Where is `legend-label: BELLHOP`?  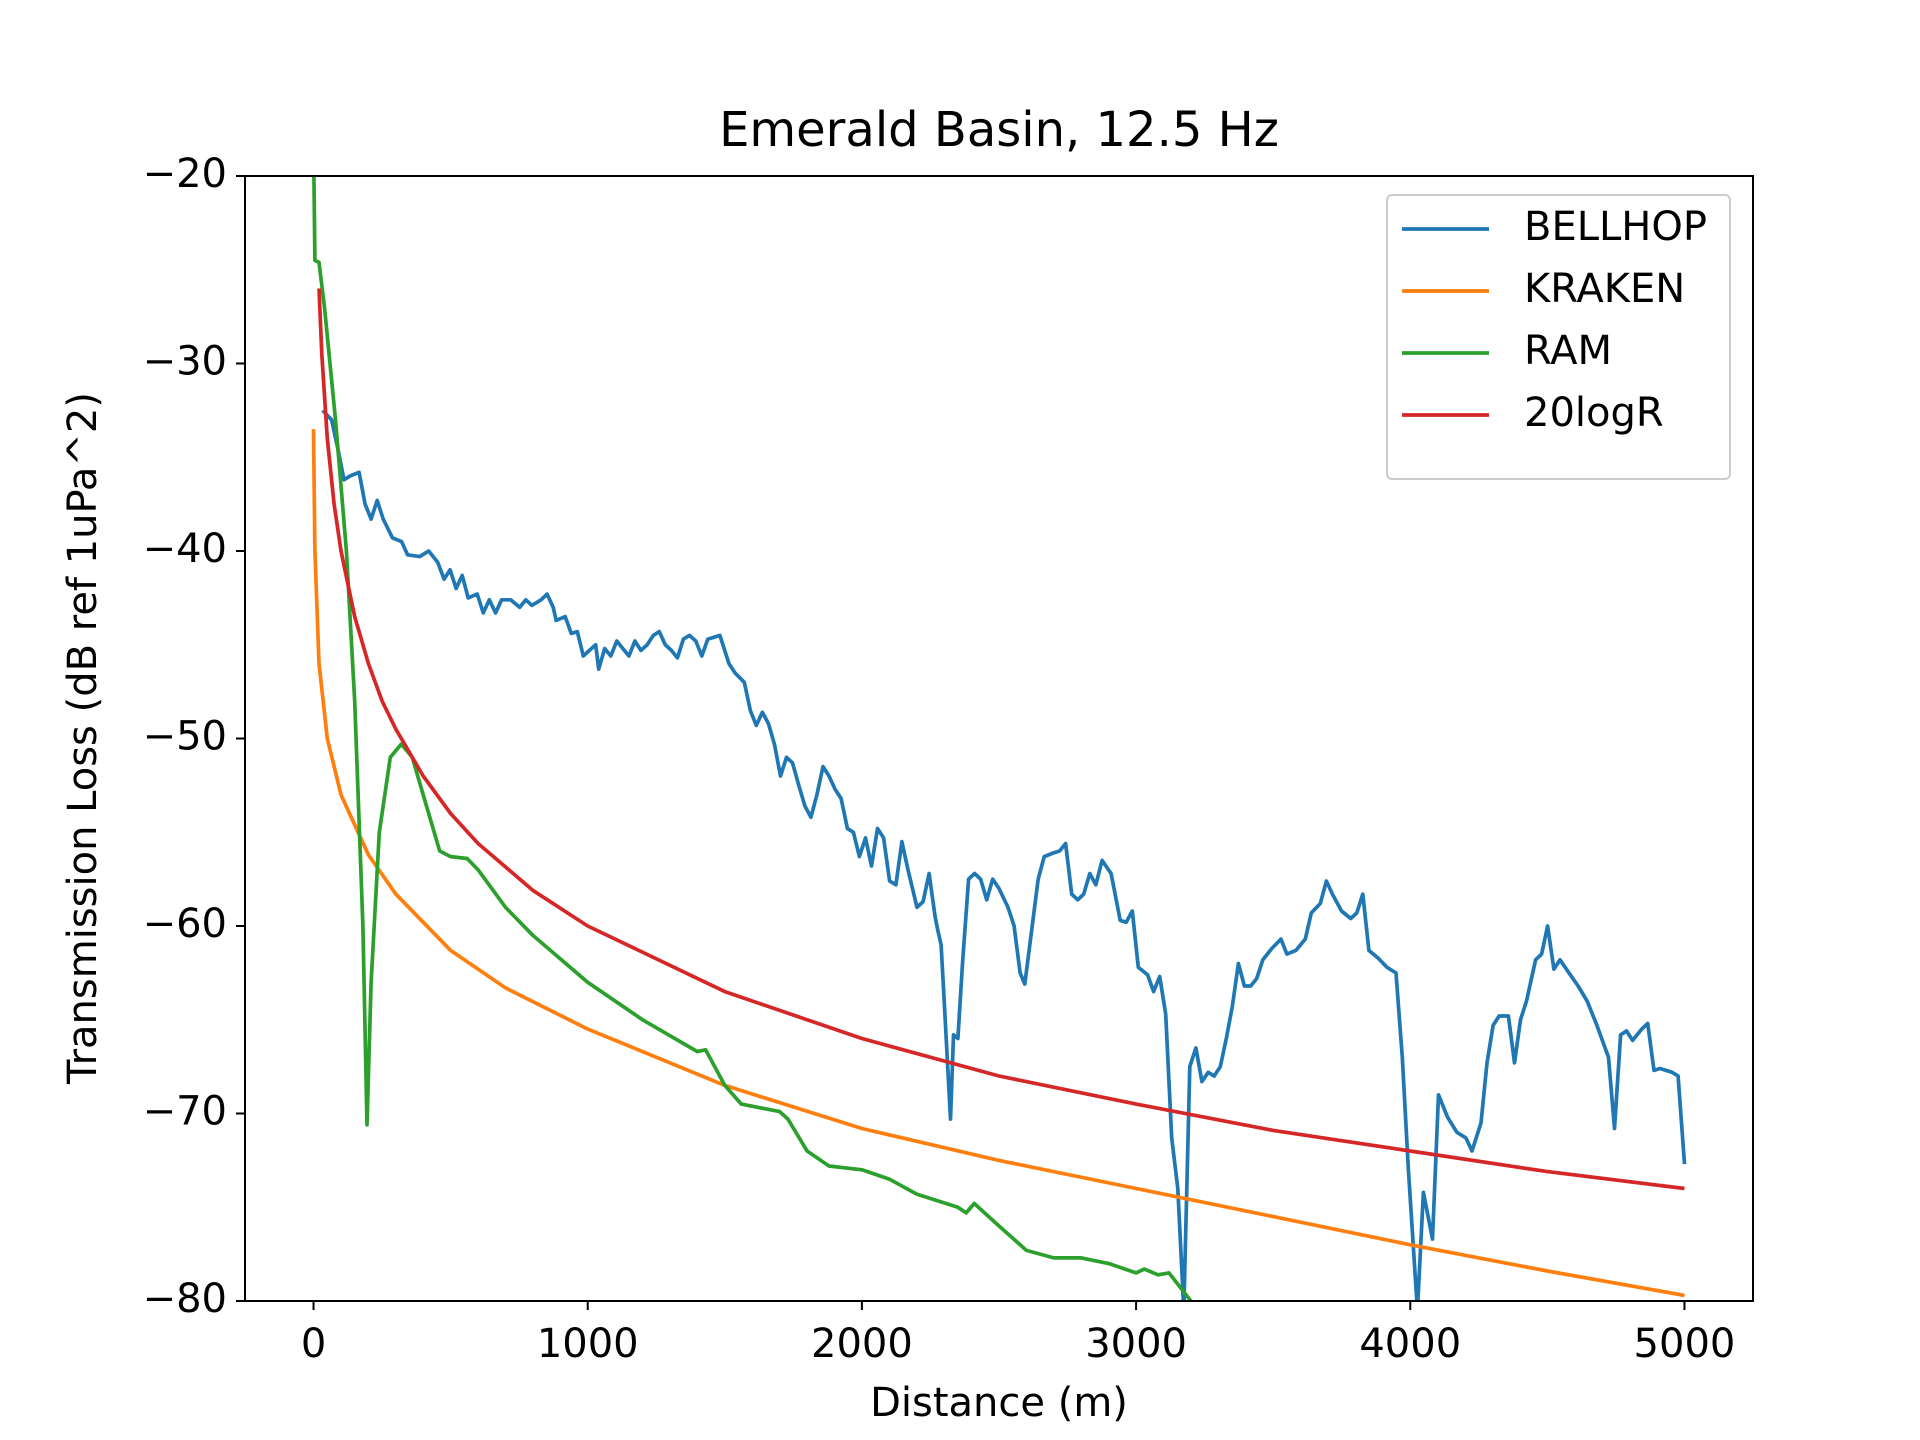
legend-label: BELLHOP is located at coordinates (1615, 227).